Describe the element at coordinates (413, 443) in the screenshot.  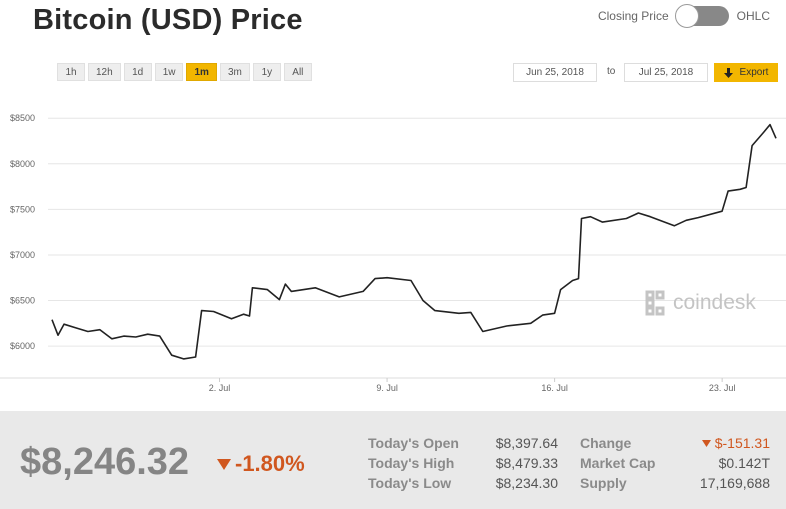
I see `stat-label: Today's Open` at that location.